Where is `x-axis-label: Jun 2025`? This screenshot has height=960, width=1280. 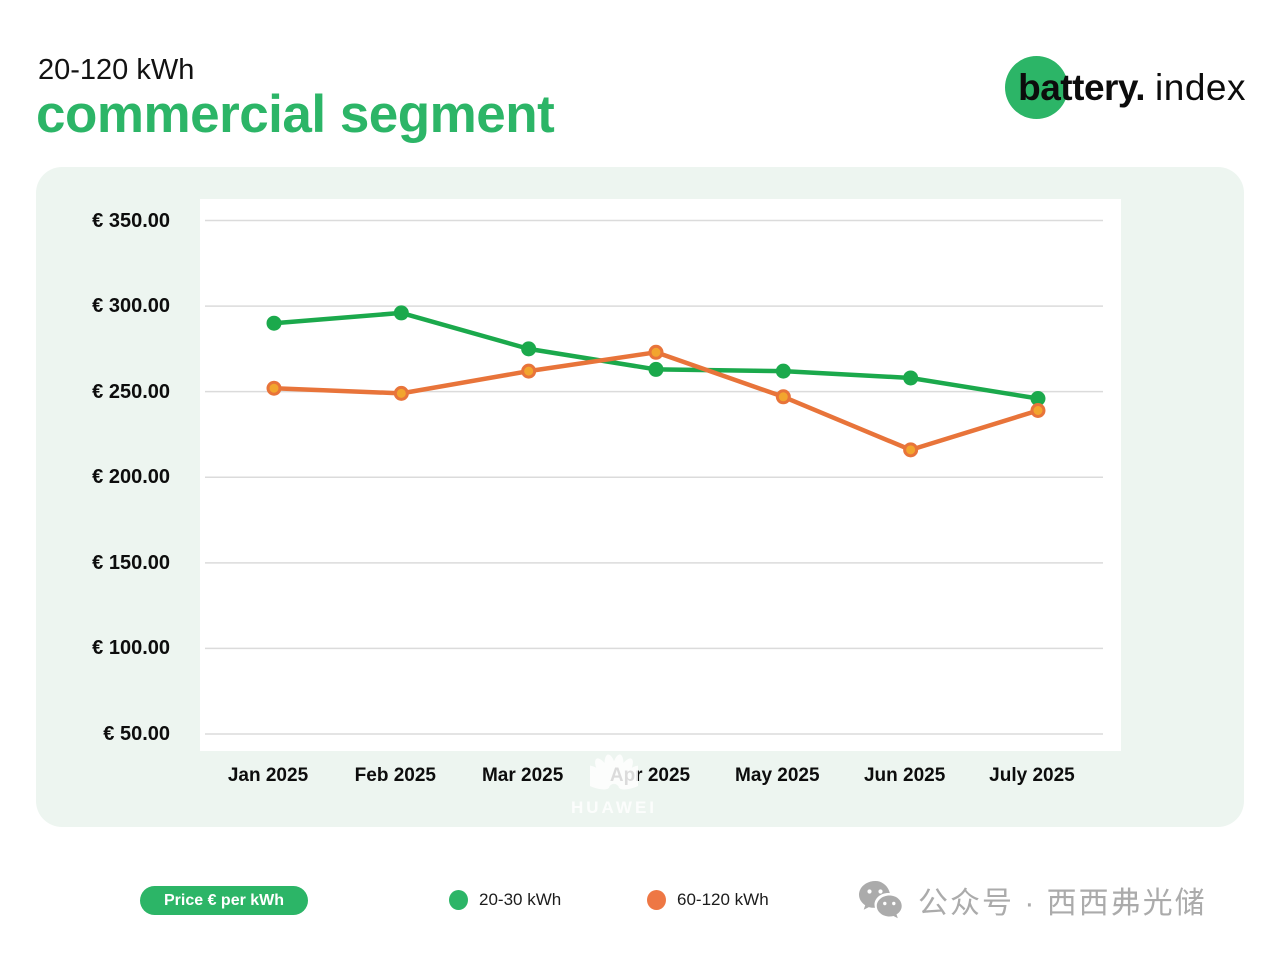
x-axis-label: Jun 2025 is located at coordinates (904, 775).